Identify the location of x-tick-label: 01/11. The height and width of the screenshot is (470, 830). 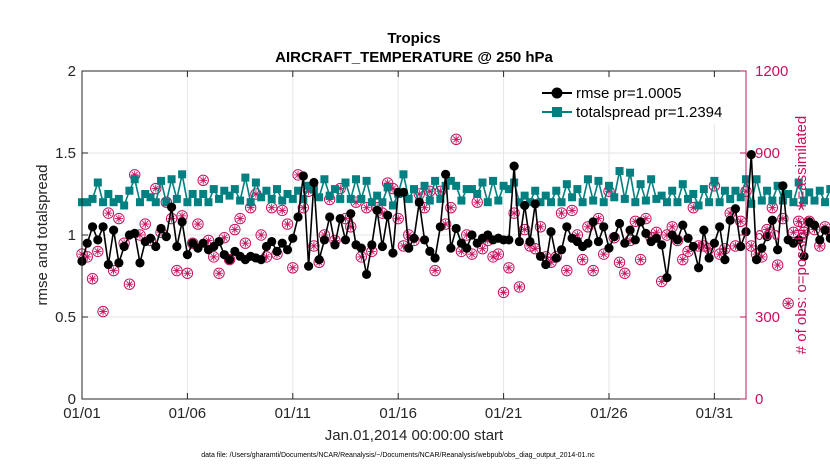
(293, 413).